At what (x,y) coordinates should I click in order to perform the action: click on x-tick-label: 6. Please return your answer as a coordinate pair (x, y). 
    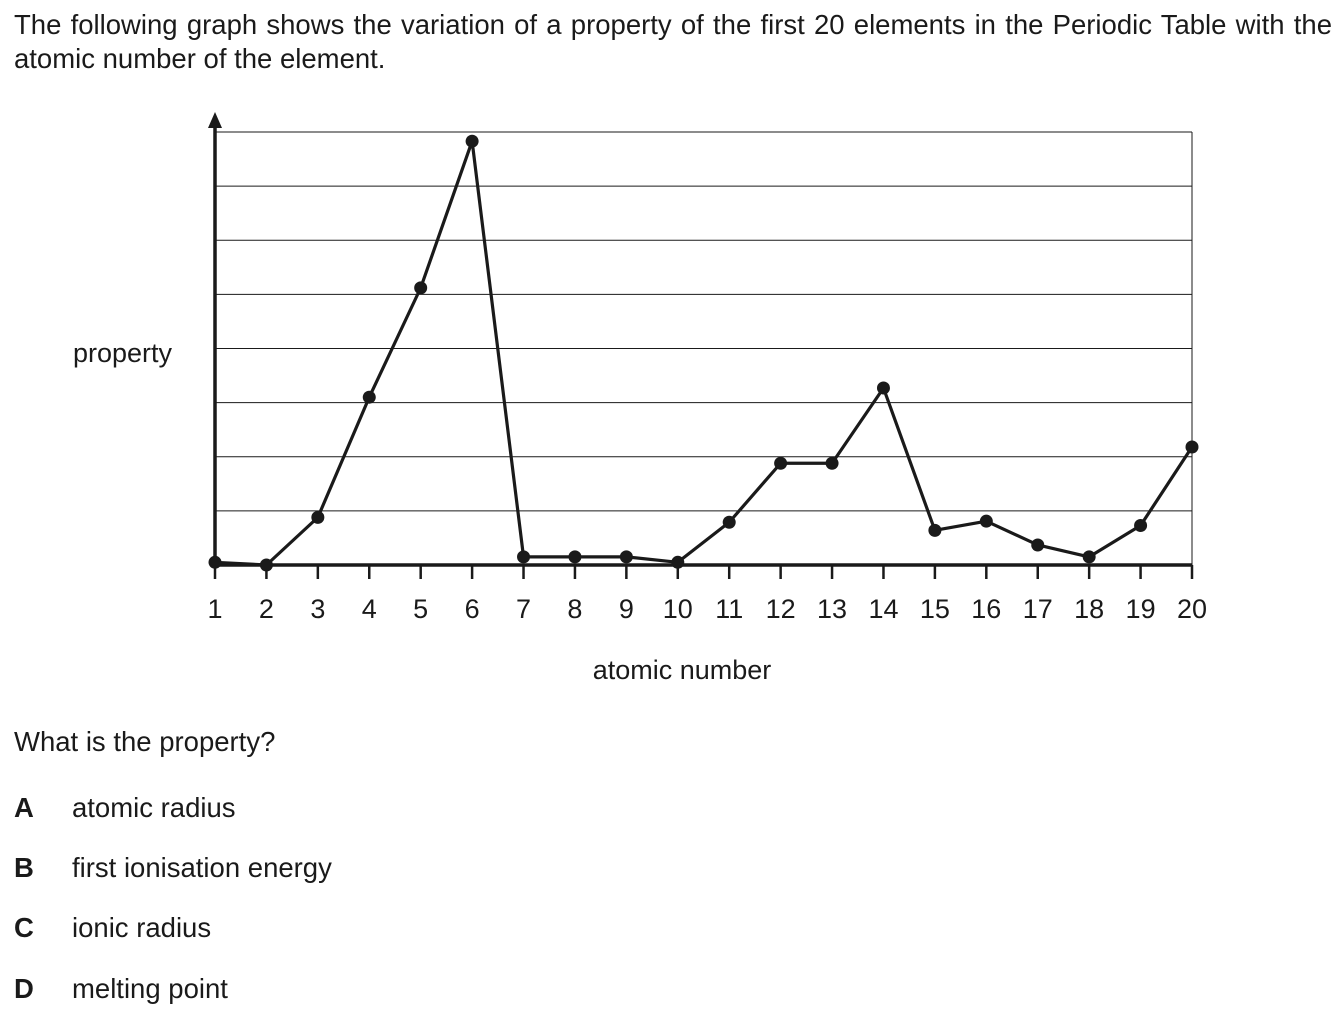
    Looking at the image, I should click on (472, 609).